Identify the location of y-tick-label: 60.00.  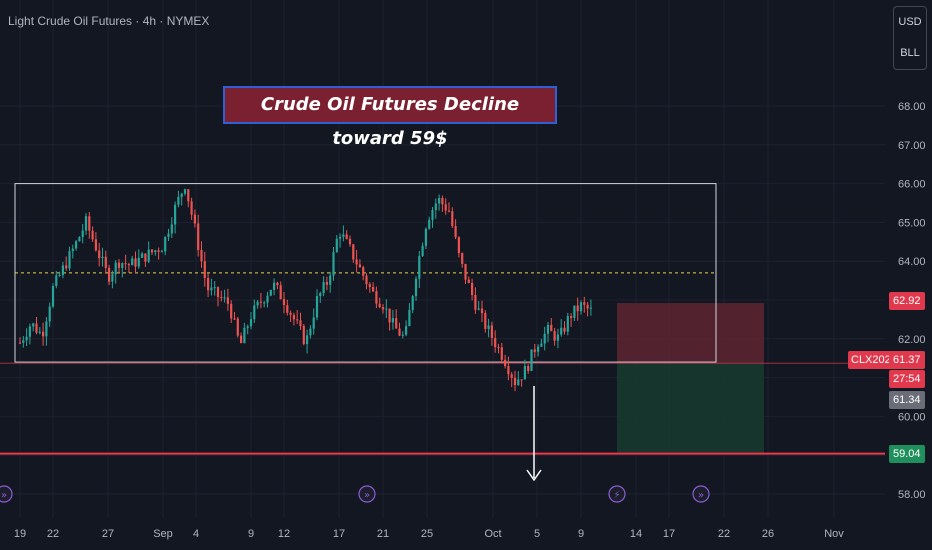
(912, 417).